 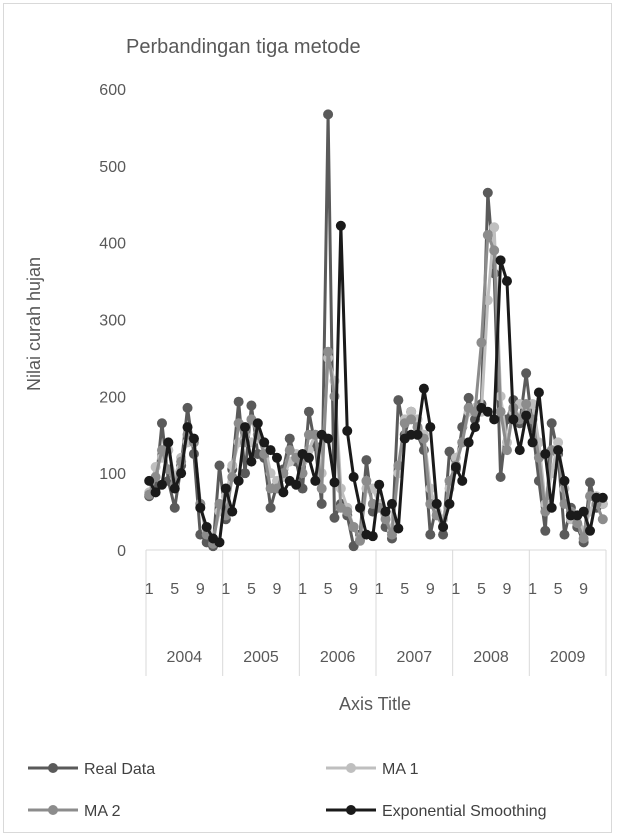 I want to click on y-tick-label: 300, so click(x=112, y=321).